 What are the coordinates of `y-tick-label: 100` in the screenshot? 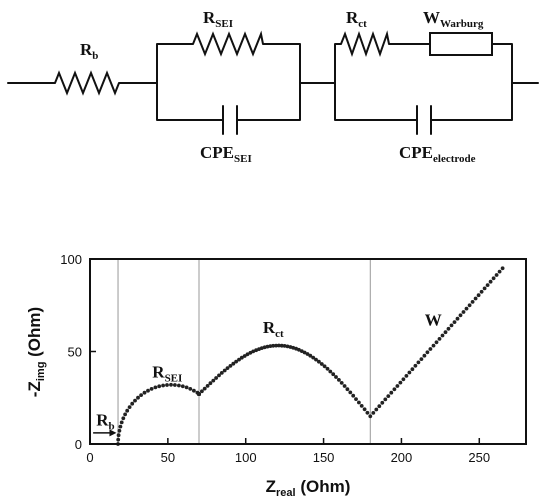 It's located at (71, 259).